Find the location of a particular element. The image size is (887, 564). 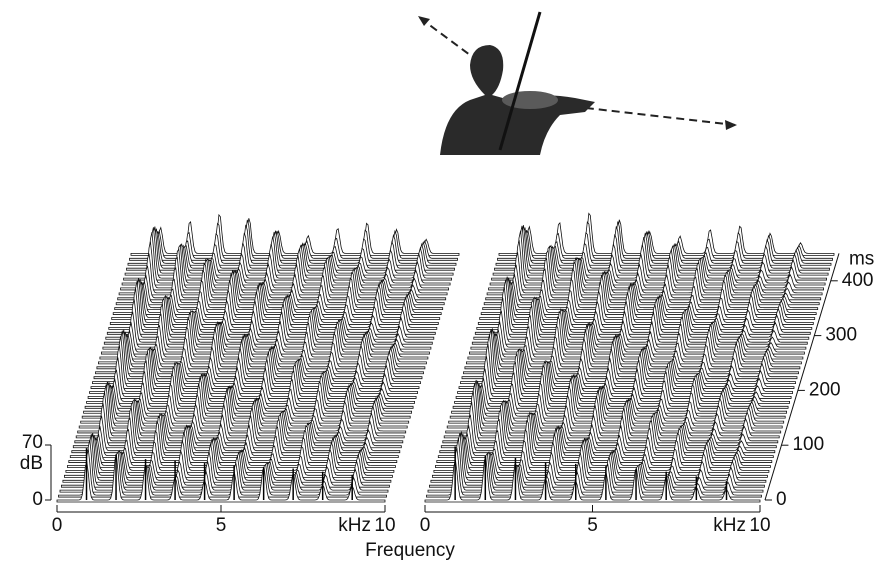

z-tick-label: 70 is located at coordinates (32, 442).